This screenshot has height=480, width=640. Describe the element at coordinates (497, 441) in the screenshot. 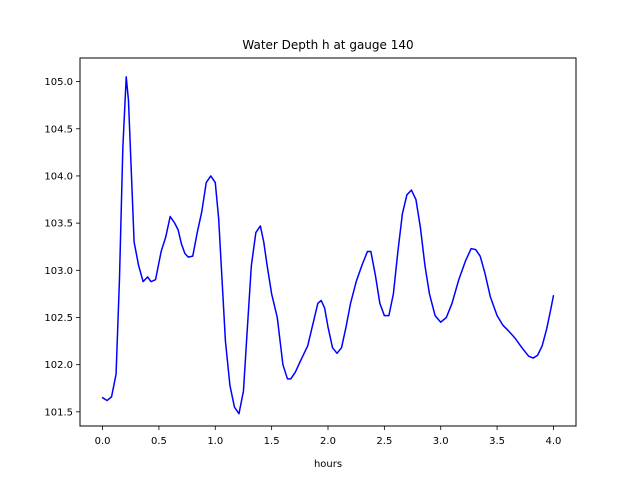

I see `x-tick-label: 3.5` at that location.